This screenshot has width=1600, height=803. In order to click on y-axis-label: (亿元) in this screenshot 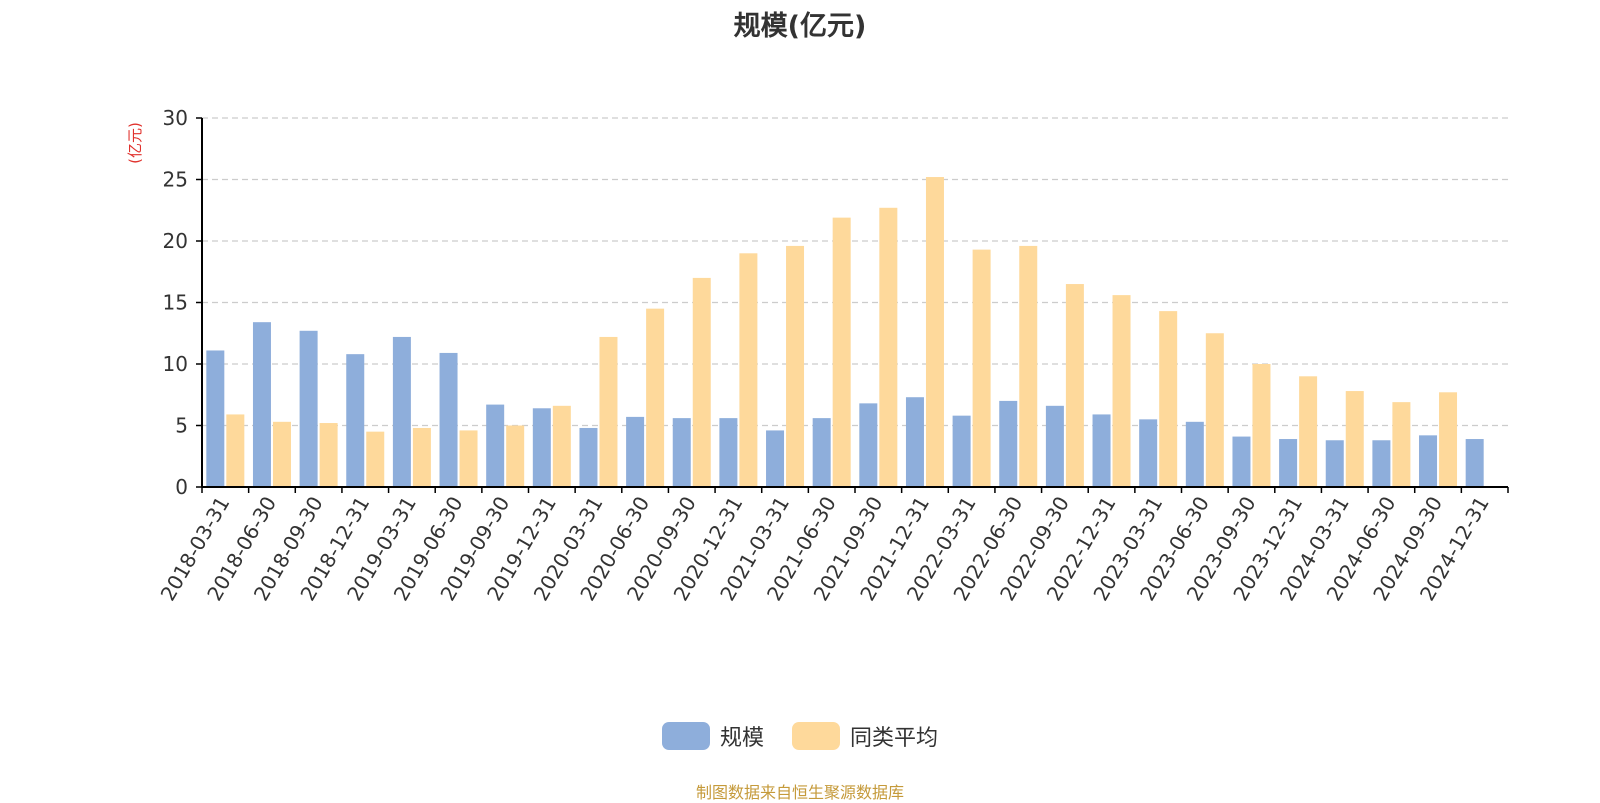, I will do `click(135, 143)`.